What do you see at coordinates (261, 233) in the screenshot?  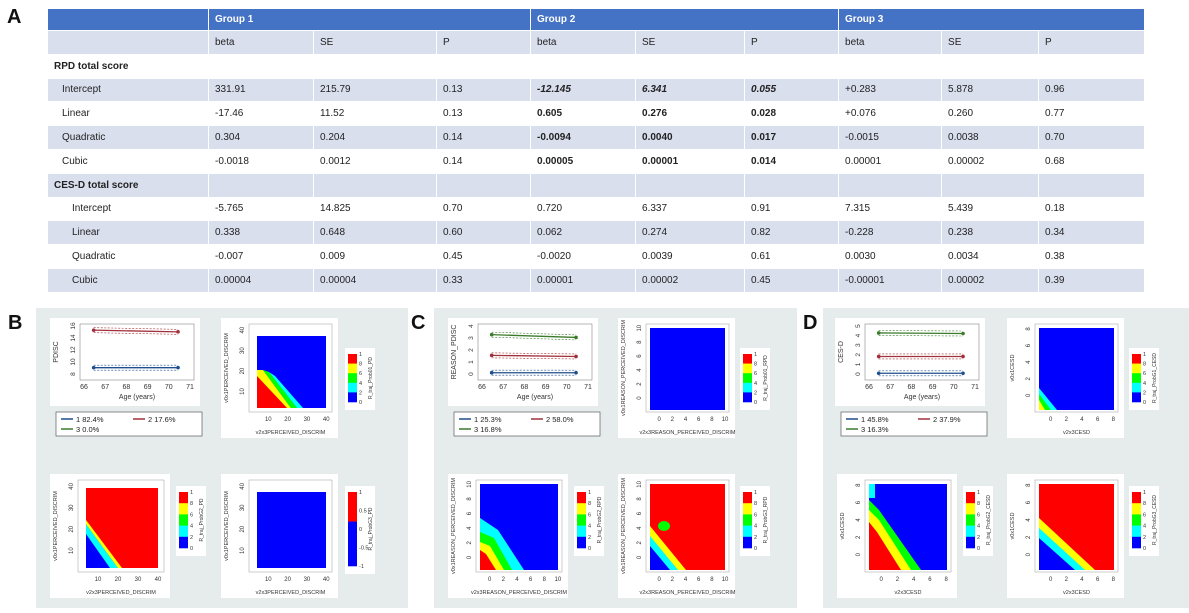 I see `value-cell: 0.338` at bounding box center [261, 233].